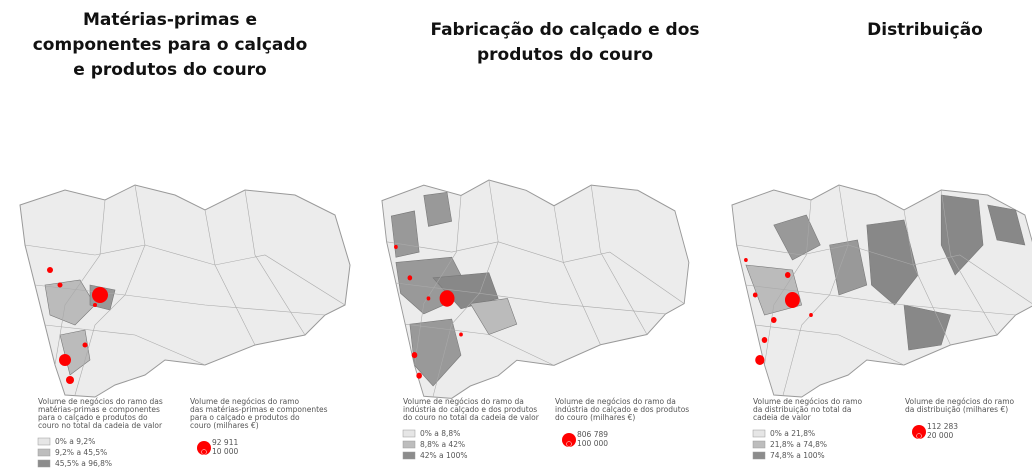 Image resolution: width=1032 pixels, height=476 pixels. What do you see at coordinates (259, 409) in the screenshot?
I see `legend-title: das matérias-primas e componentes` at bounding box center [259, 409].